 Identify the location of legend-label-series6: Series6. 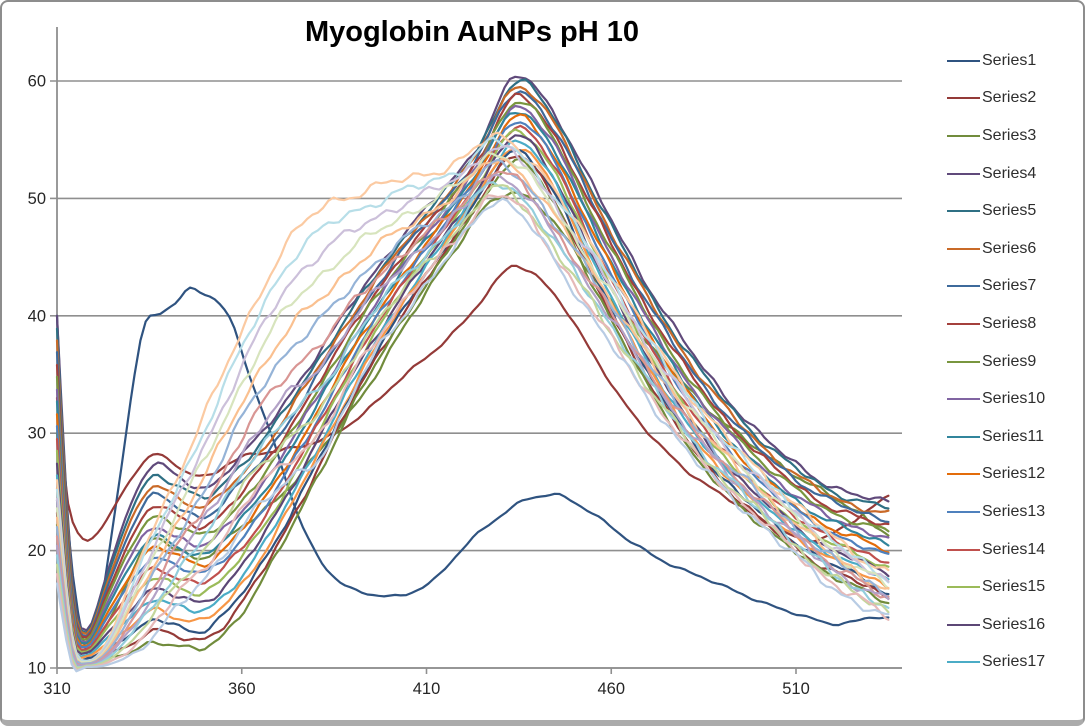
(1009, 248).